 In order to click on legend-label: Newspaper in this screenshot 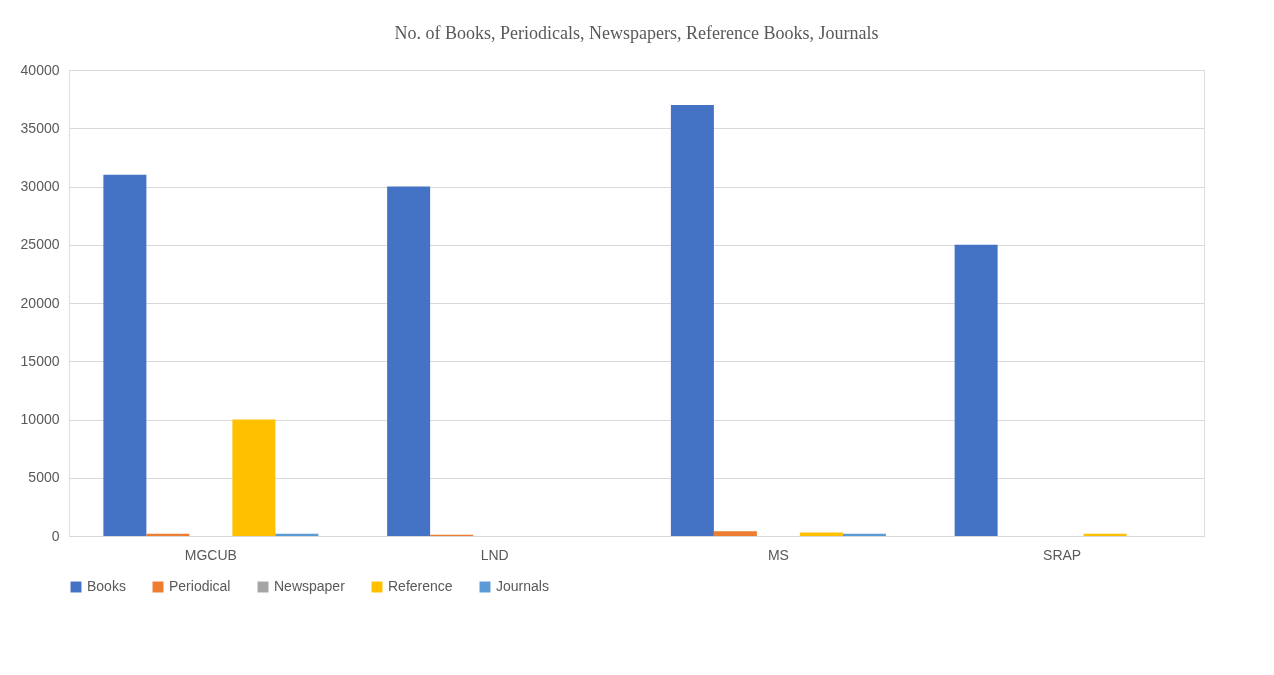, I will do `click(310, 586)`.